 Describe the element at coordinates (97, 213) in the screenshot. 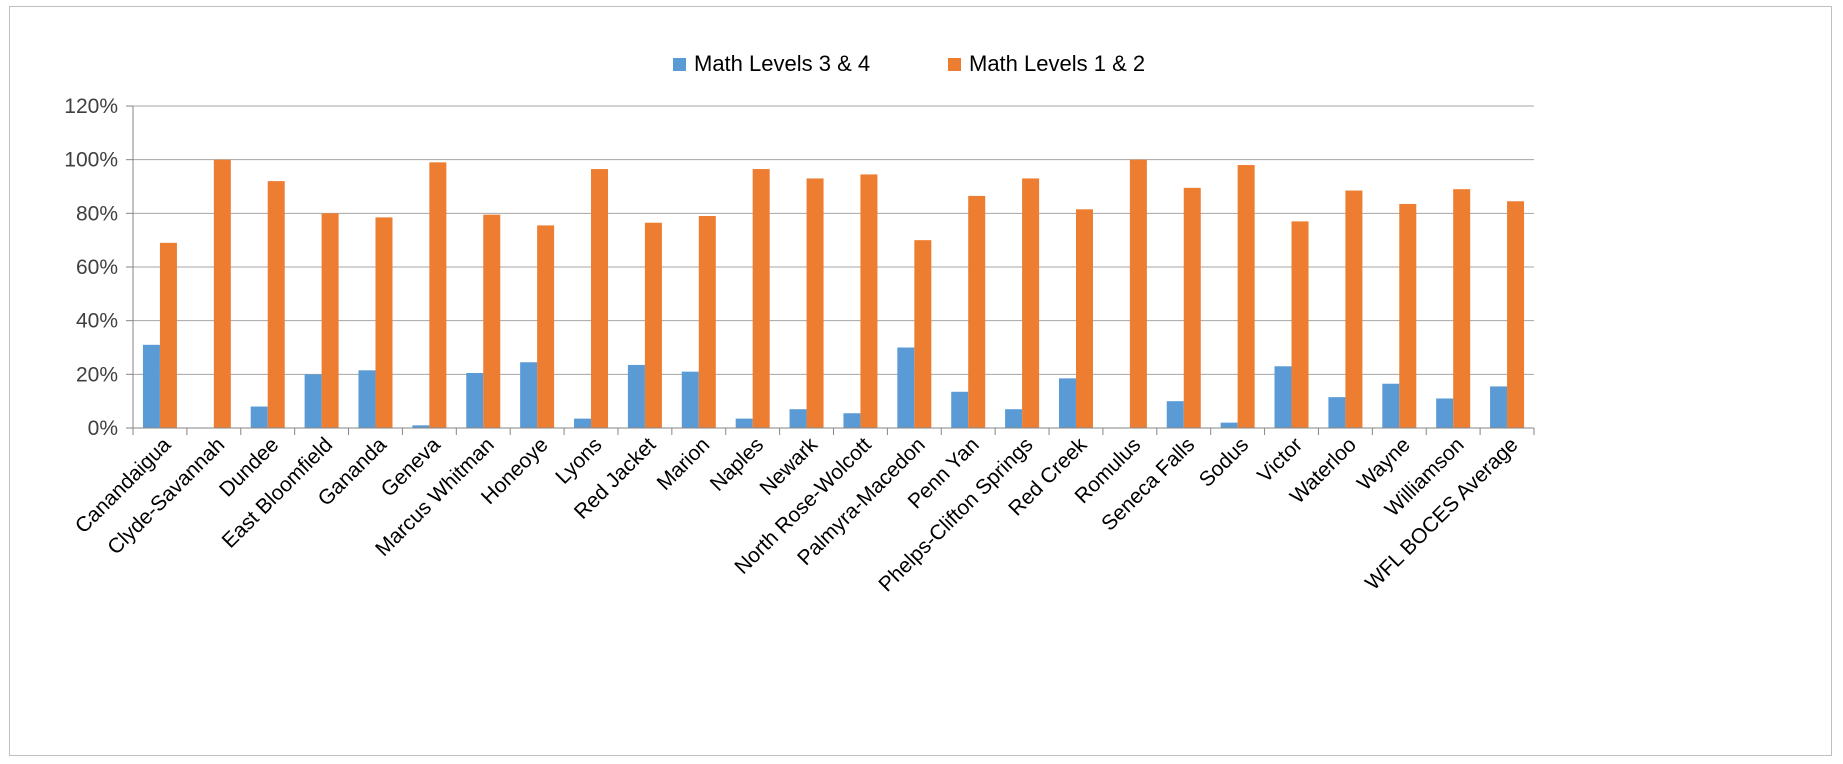

I see `y-tick-label: 80%` at that location.